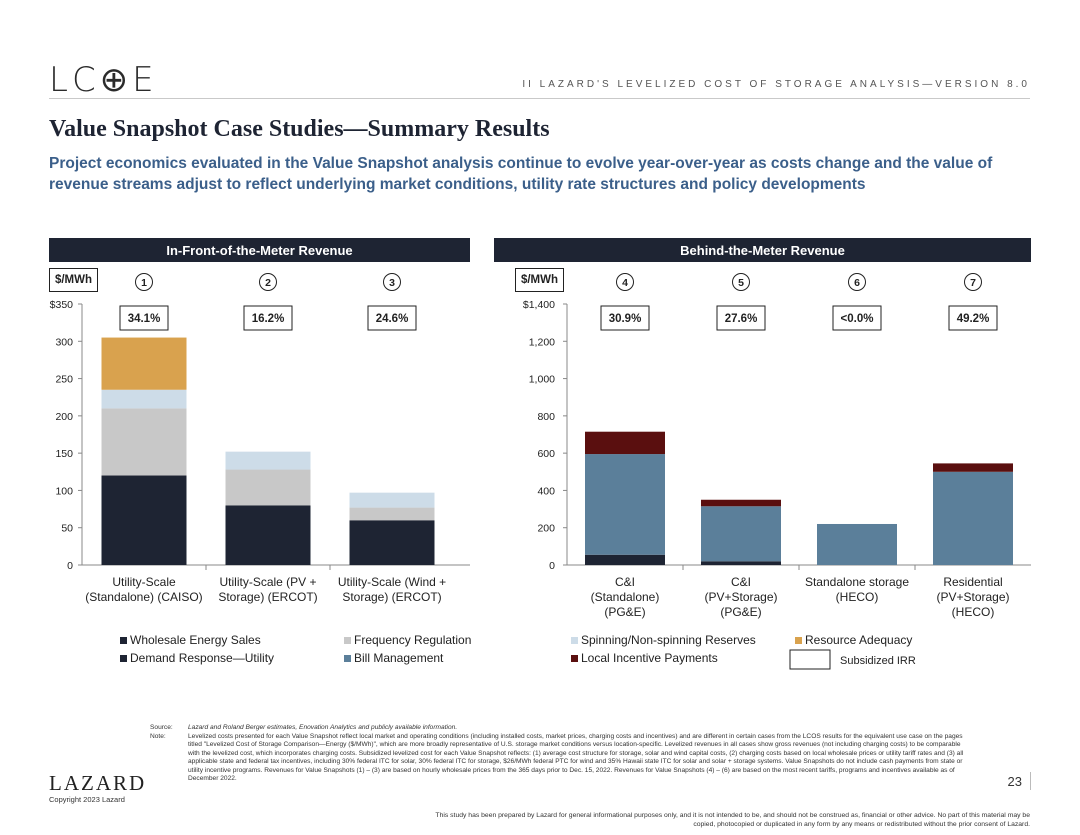  What do you see at coordinates (161, 727) in the screenshot?
I see `source-label: Source:` at bounding box center [161, 727].